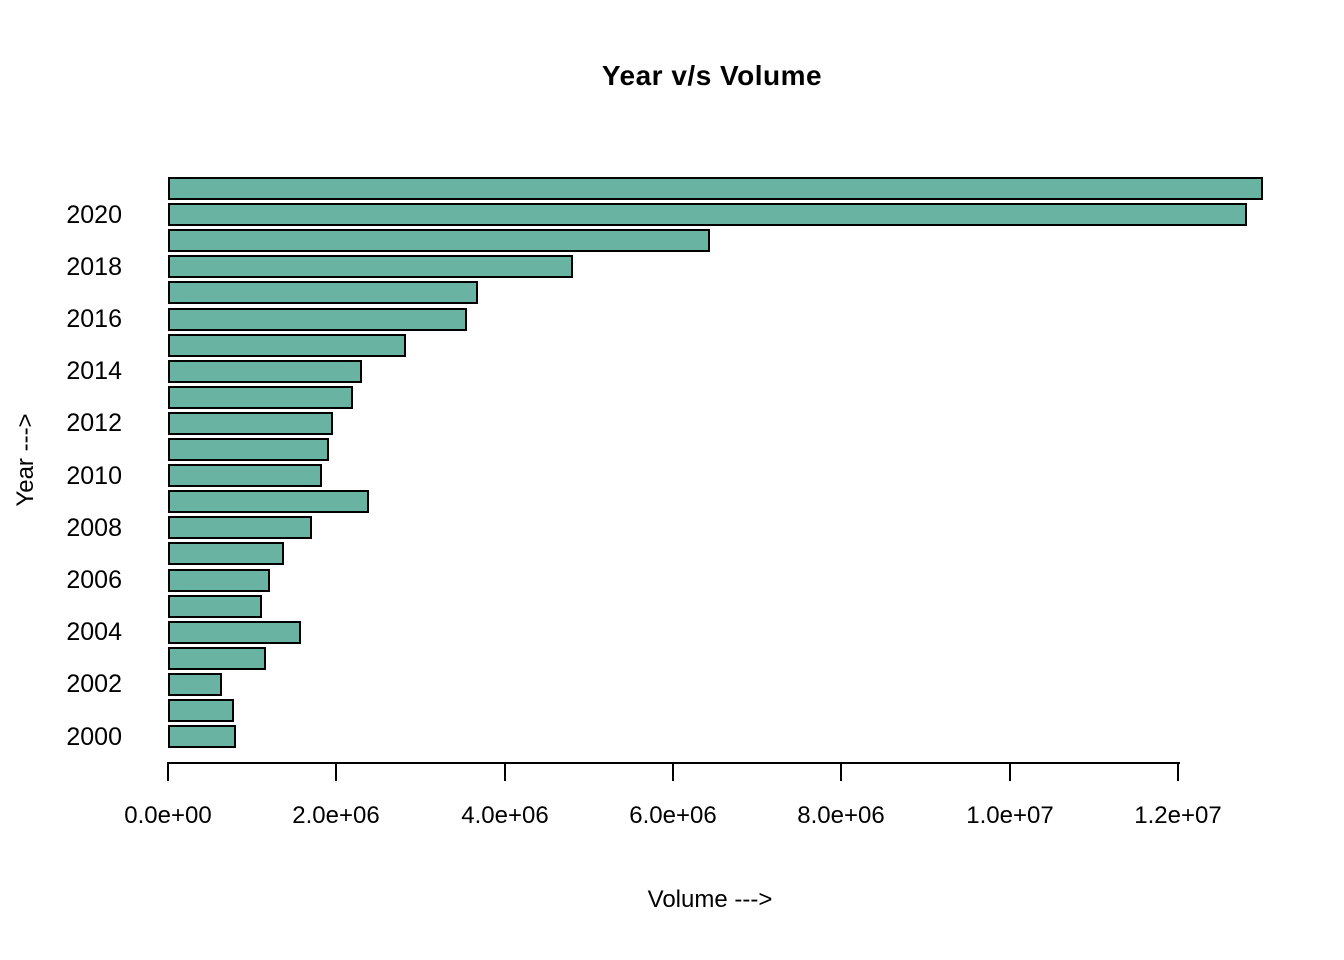 Image resolution: width=1344 pixels, height=960 pixels. Describe the element at coordinates (215, 606) in the screenshot. I see `bar-year-2005` at that location.